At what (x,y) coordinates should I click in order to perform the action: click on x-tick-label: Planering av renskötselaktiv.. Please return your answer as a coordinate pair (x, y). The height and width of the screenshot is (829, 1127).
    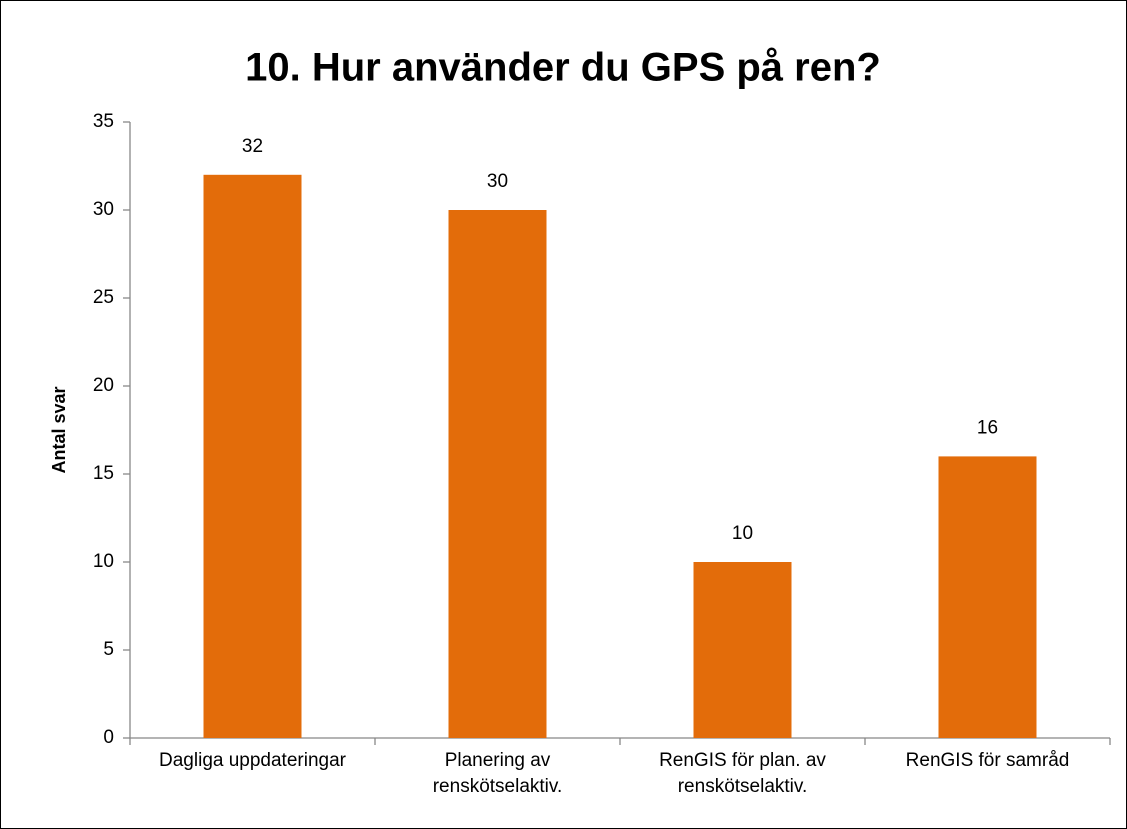
    Looking at the image, I should click on (497, 773).